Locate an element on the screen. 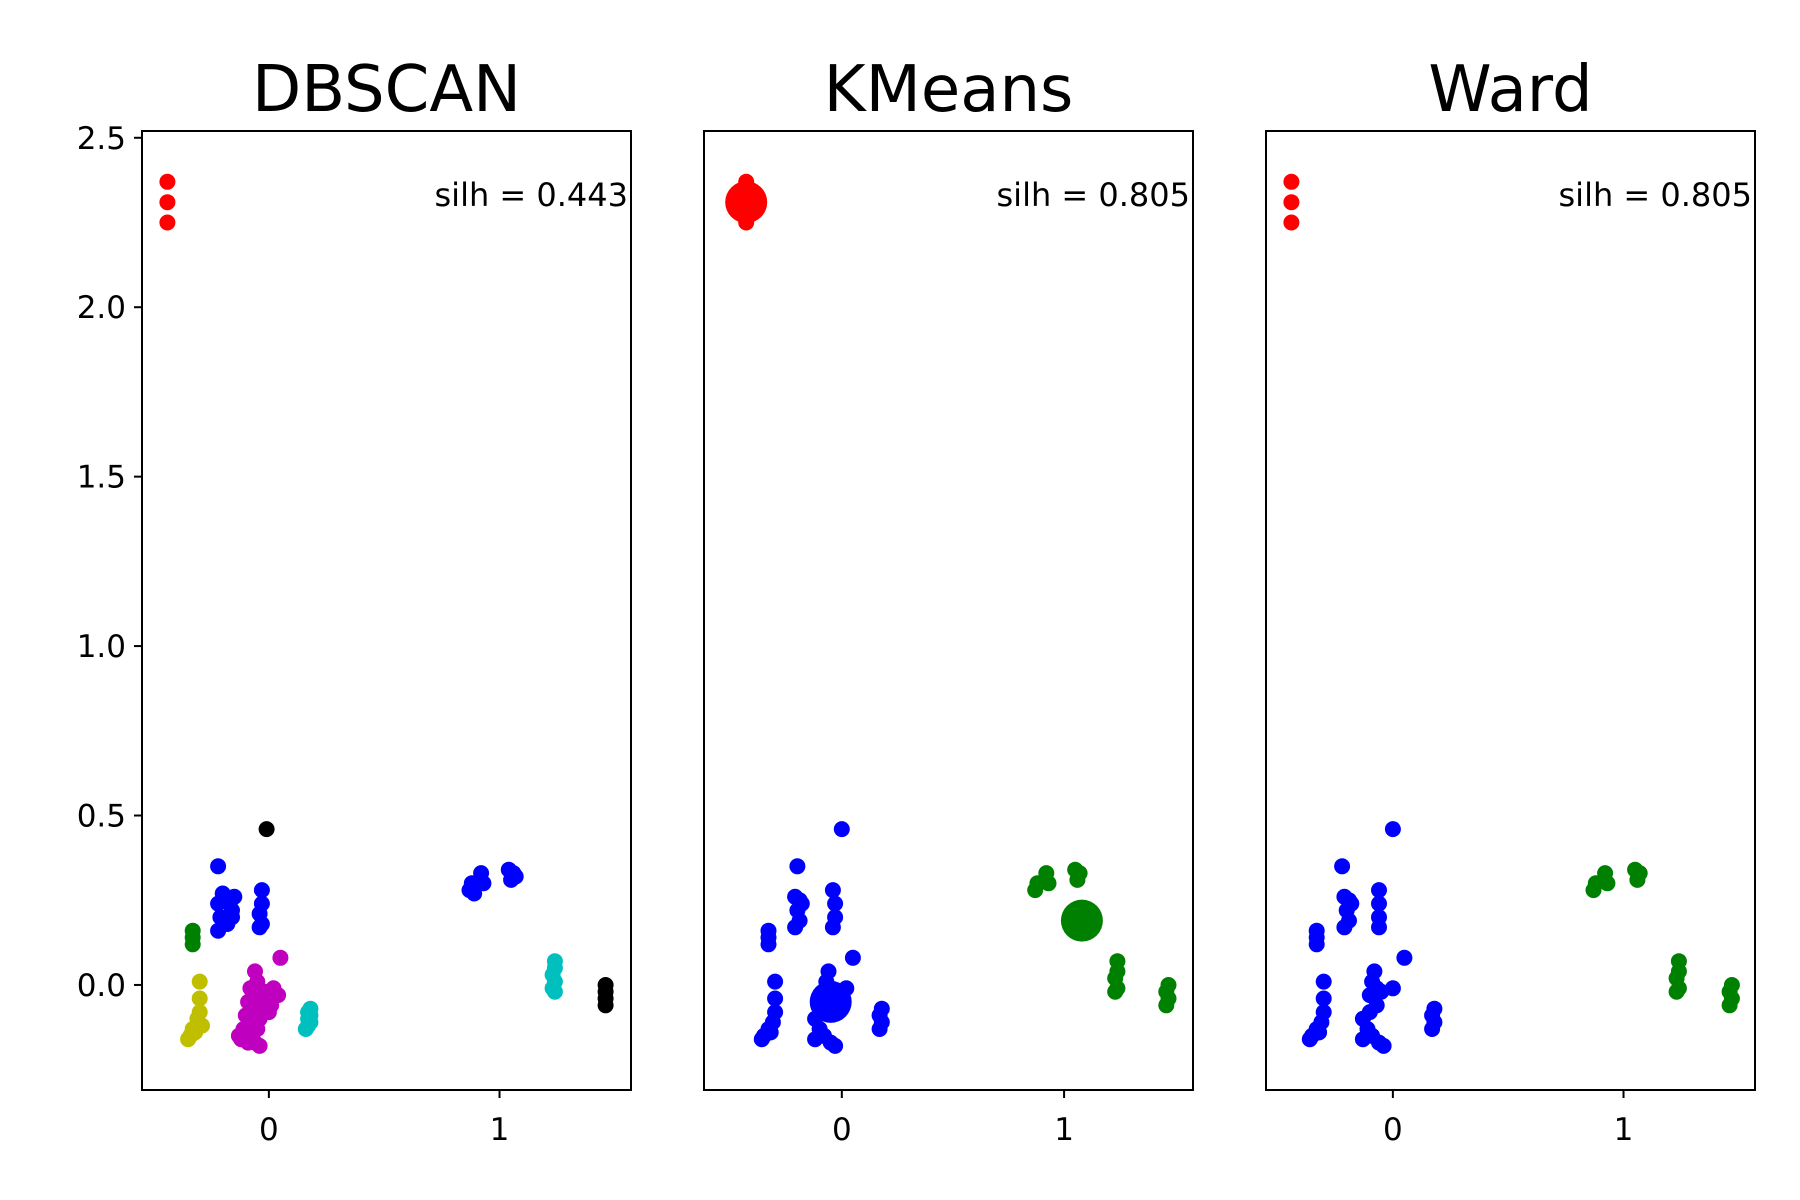 The image size is (1800, 1200). panel-1-title: DBSCAN is located at coordinates (386, 90).